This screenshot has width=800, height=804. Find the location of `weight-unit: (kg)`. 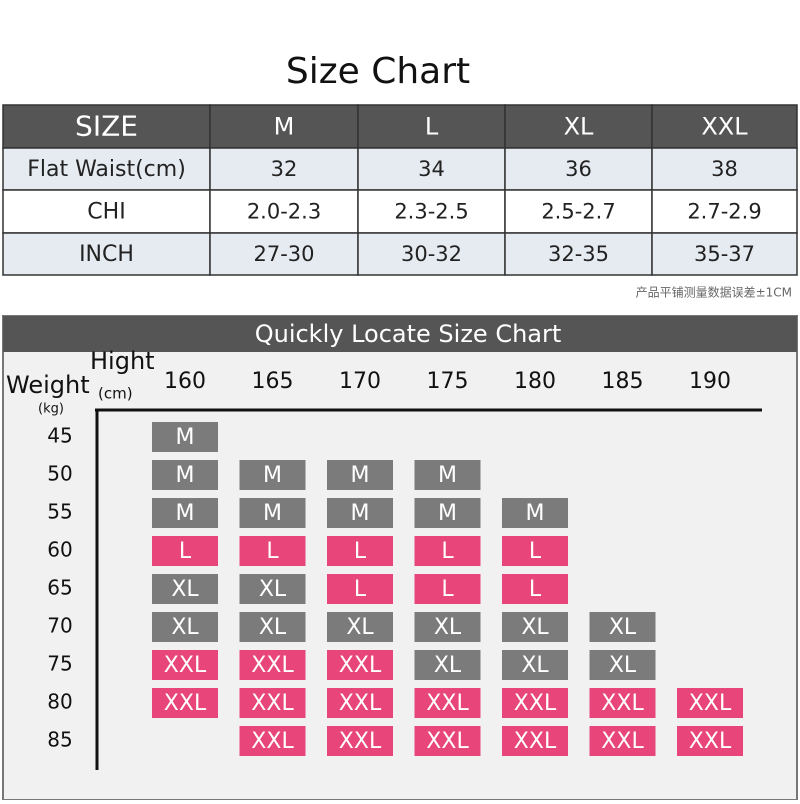

weight-unit: (kg) is located at coordinates (51, 409).